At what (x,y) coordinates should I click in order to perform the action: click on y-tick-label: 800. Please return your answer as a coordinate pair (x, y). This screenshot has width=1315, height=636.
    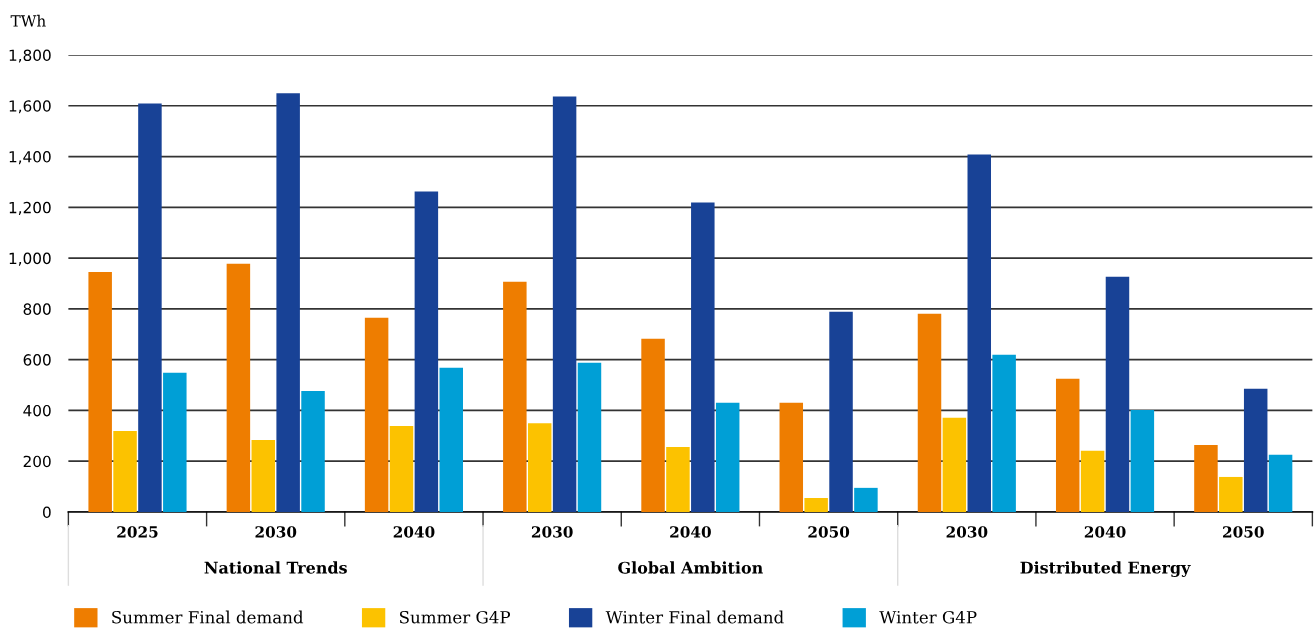
    Looking at the image, I should click on (37, 309).